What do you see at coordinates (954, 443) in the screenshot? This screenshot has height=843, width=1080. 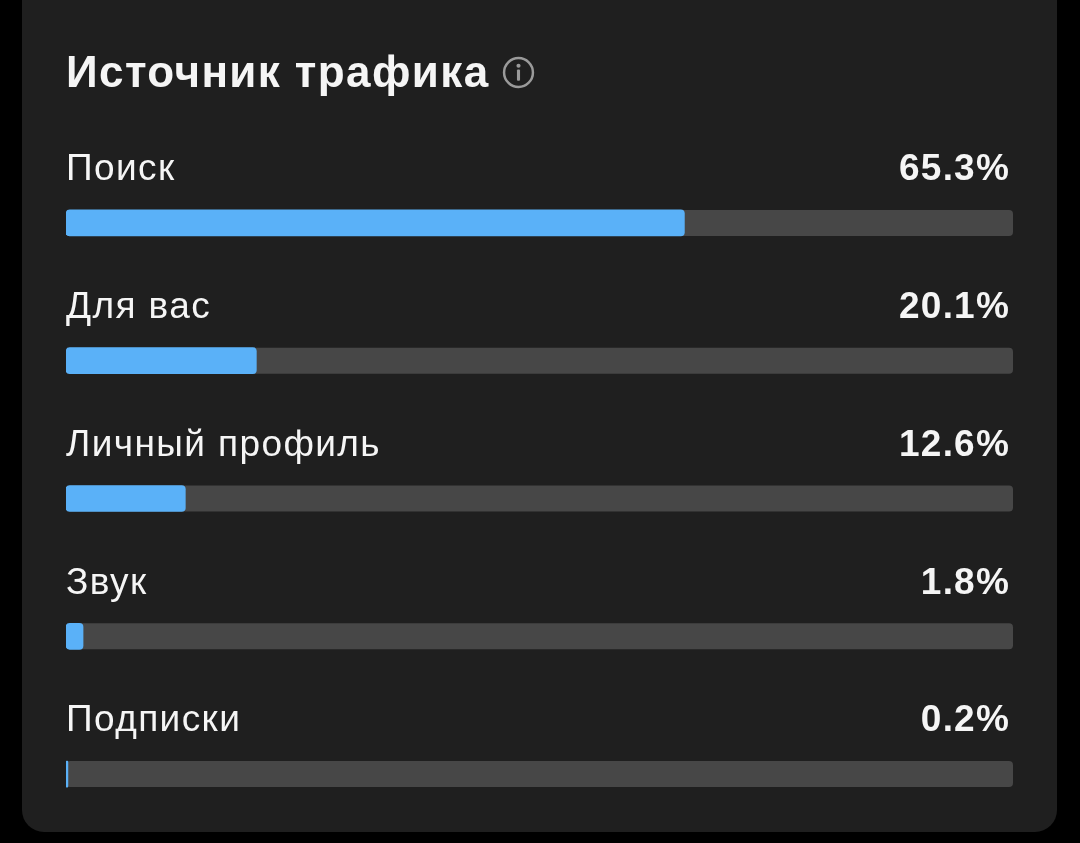 I see `data-label: 12.6%` at bounding box center [954, 443].